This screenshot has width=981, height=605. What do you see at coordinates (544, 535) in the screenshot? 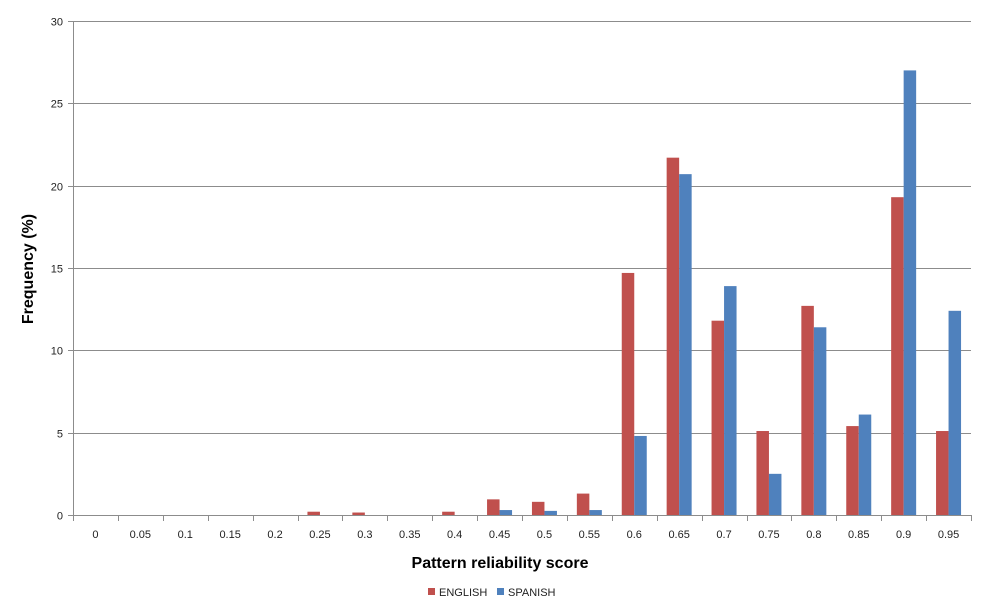
I see `x-tick-label: 0.5` at bounding box center [544, 535].